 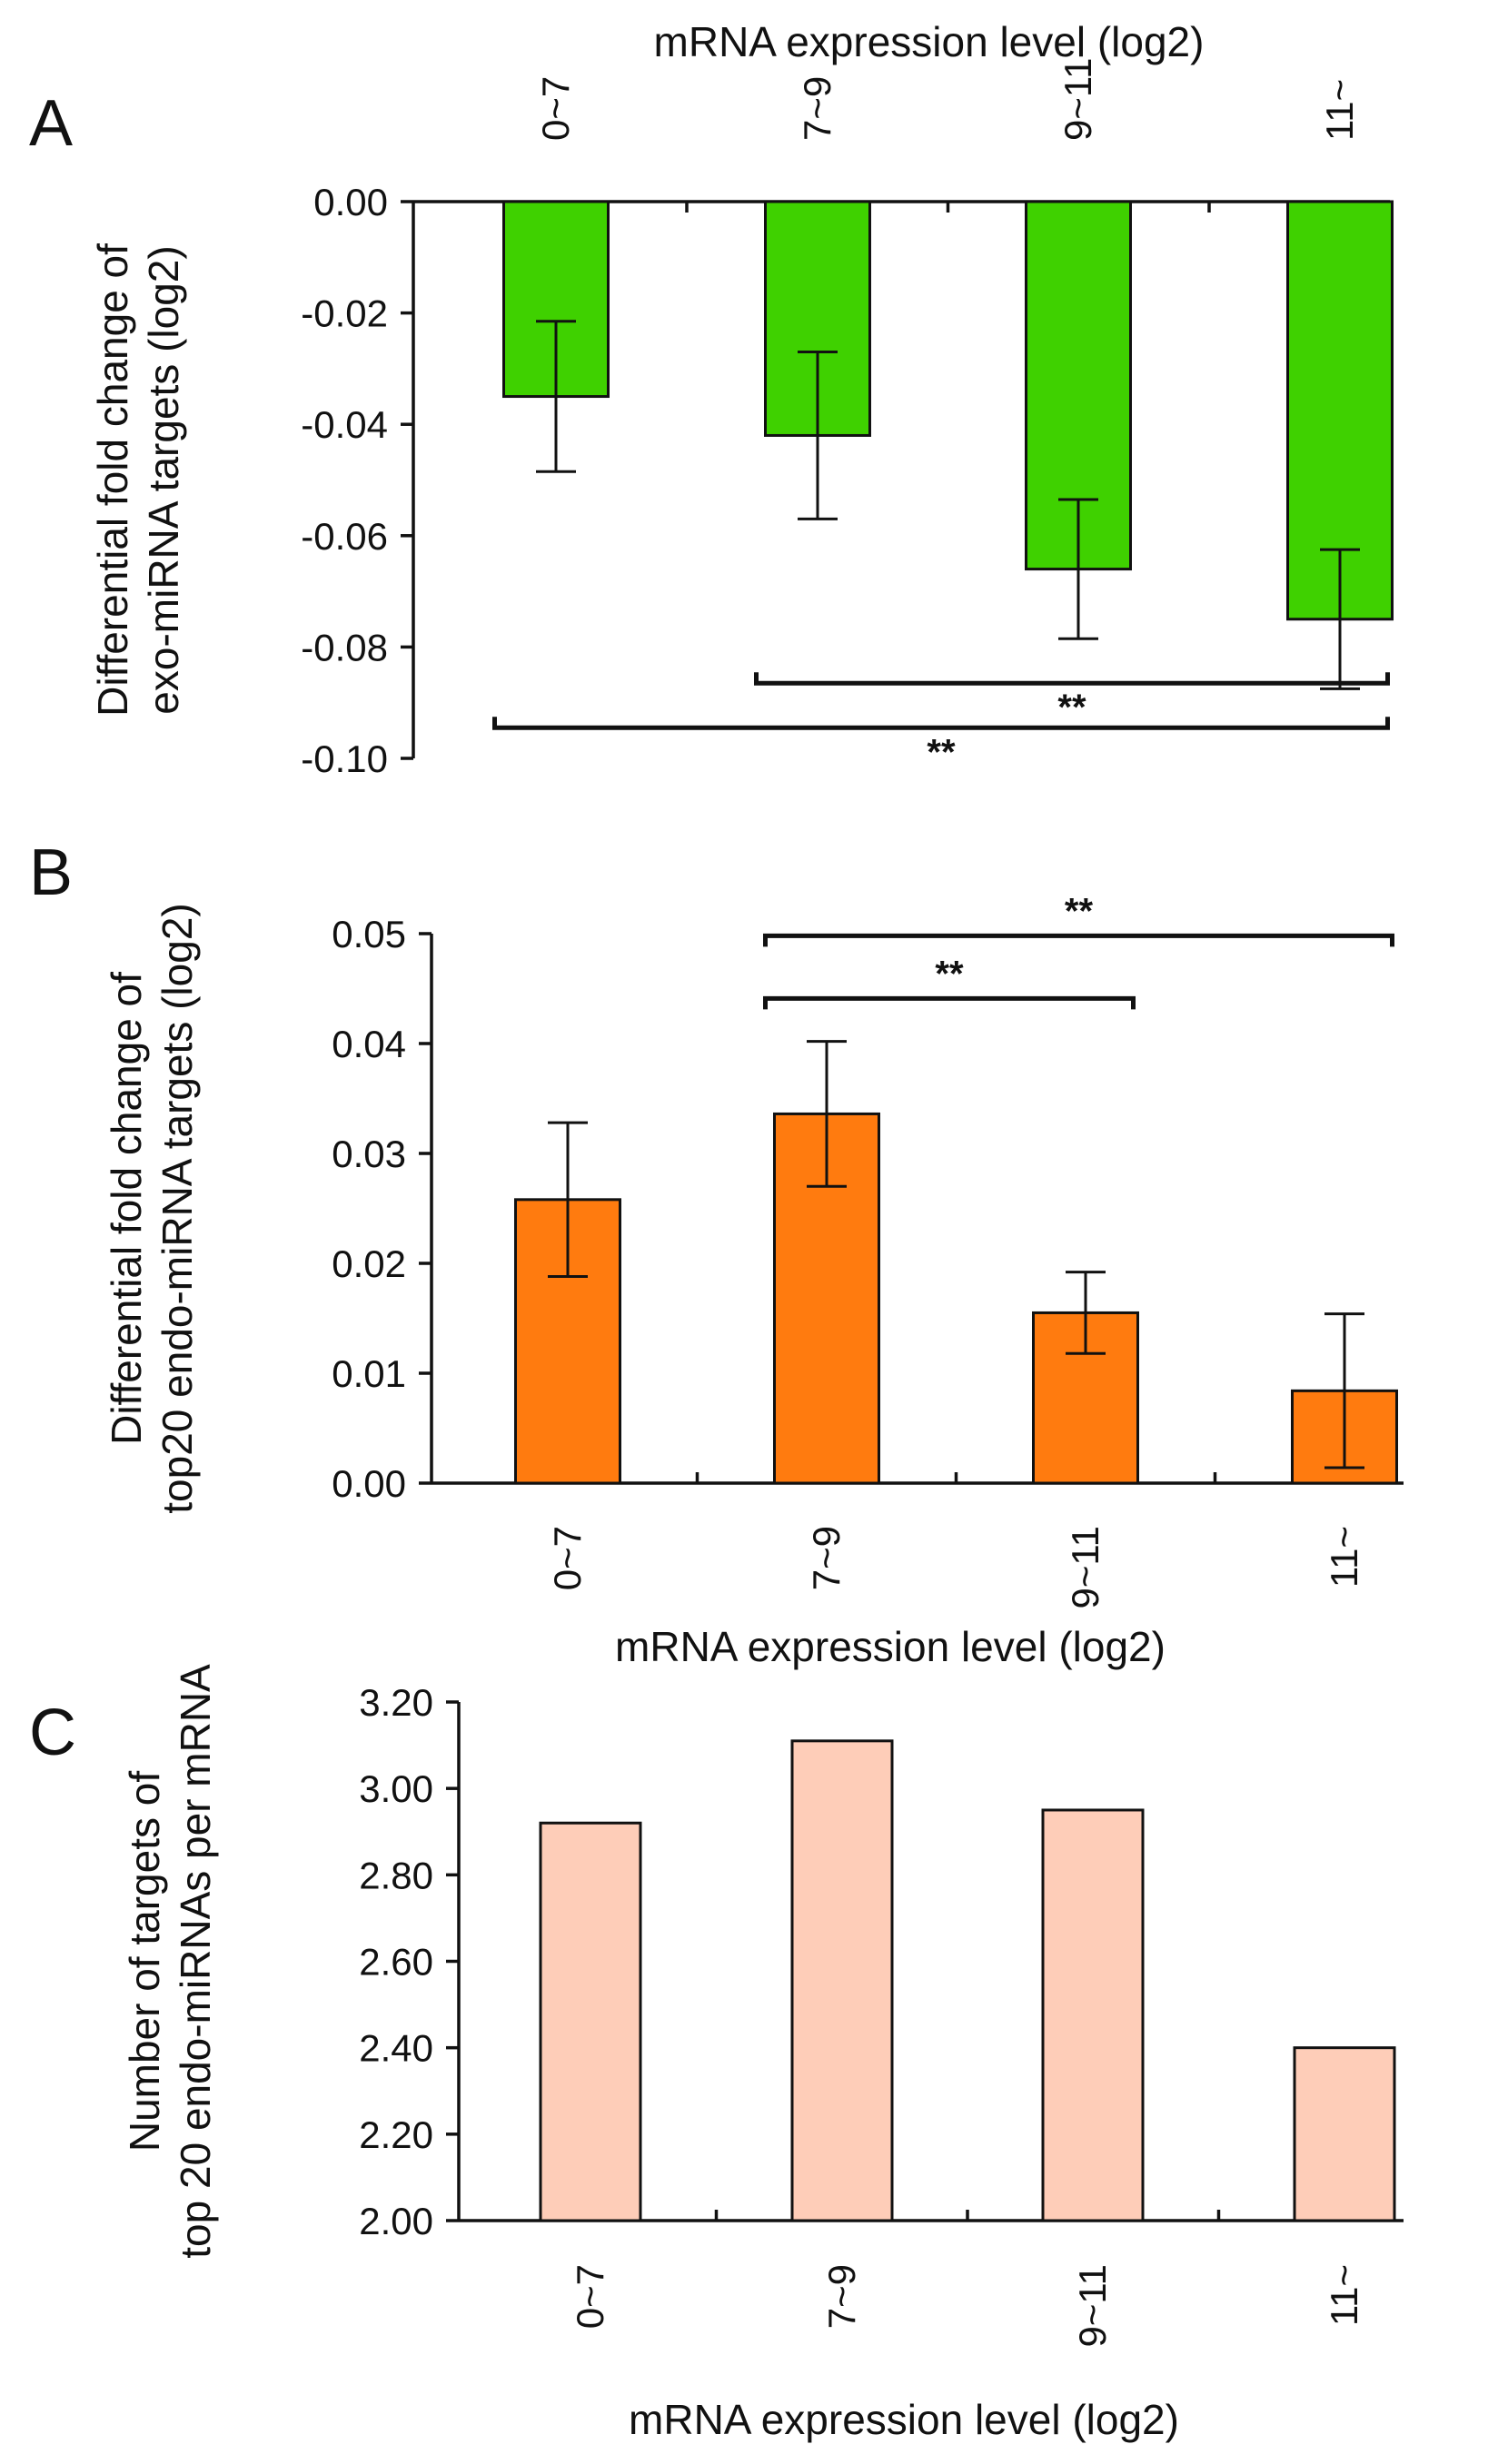 What do you see at coordinates (590, 2296) in the screenshot?
I see `panel-c-category-label: 0~7` at bounding box center [590, 2296].